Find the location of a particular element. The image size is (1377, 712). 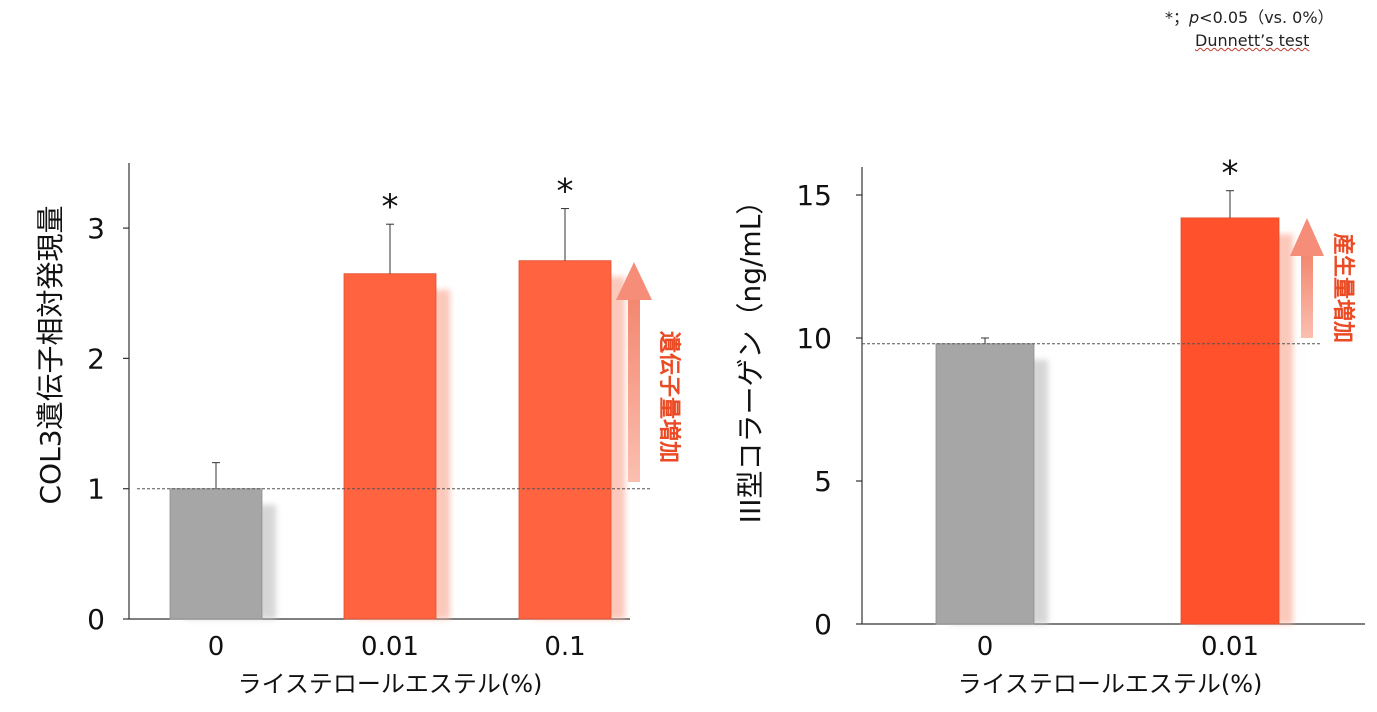

significance-note: *；p<0.05（vs. 0%） is located at coordinates (1249, 18).